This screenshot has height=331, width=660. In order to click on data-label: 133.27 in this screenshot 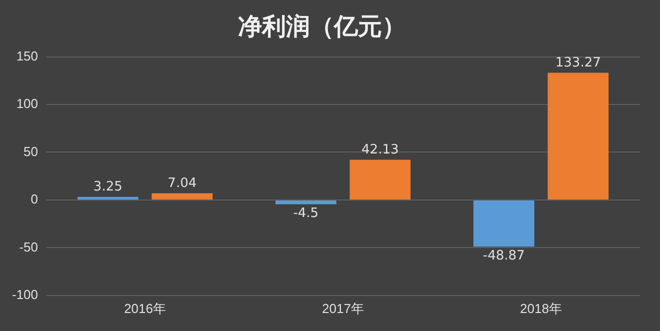, I will do `click(578, 63)`.